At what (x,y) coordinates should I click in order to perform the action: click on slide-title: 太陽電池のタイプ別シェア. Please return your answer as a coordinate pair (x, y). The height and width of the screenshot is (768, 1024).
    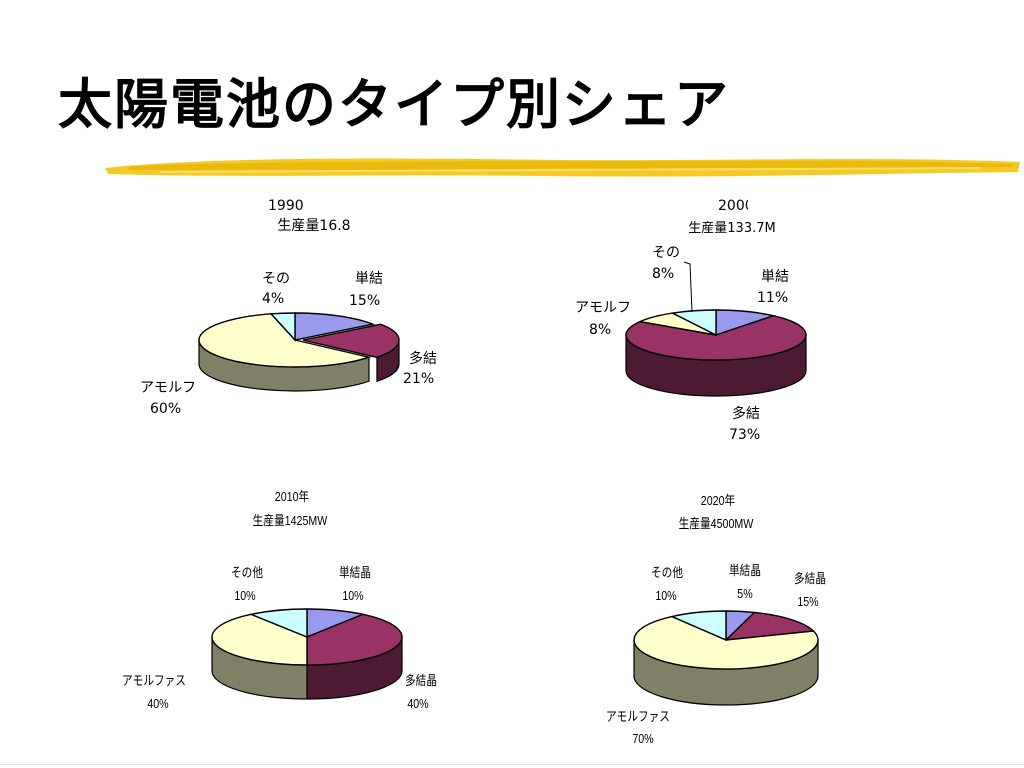
    Looking at the image, I should click on (394, 104).